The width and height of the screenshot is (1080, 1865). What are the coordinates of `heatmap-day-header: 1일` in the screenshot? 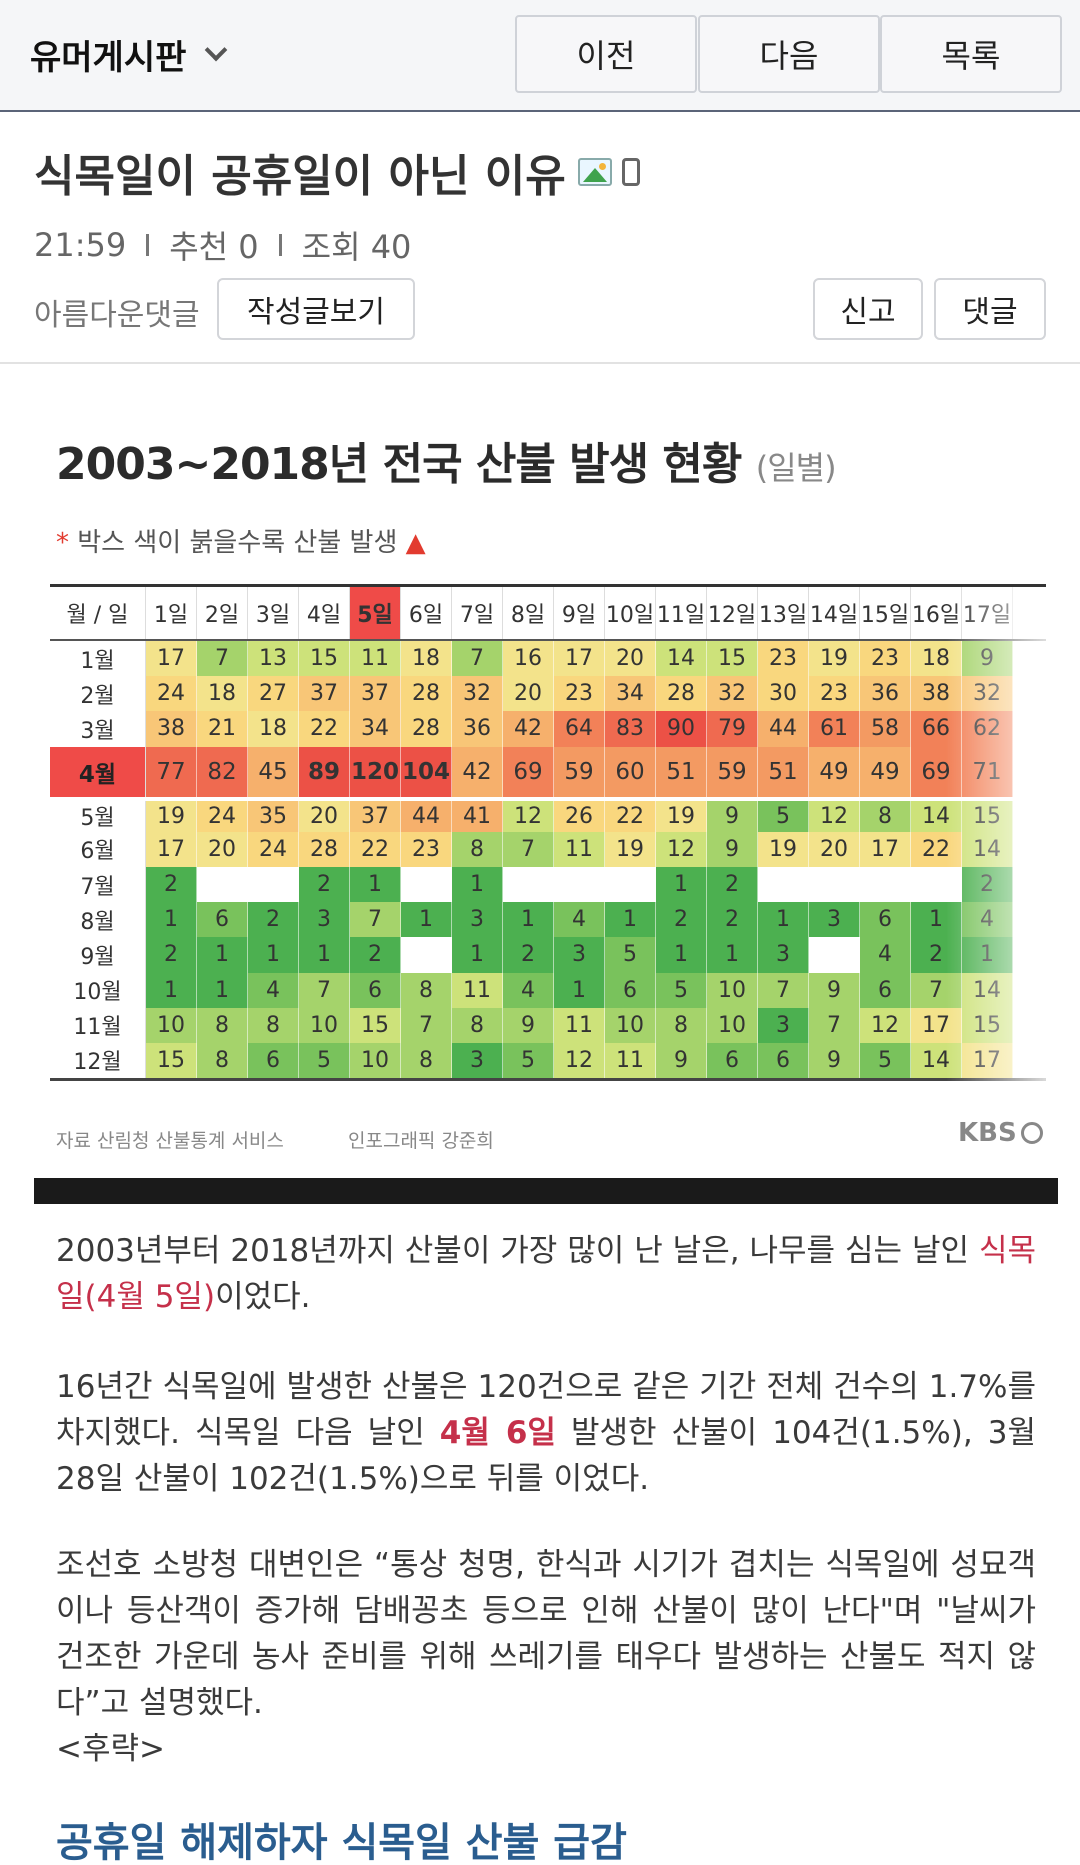 It's located at (171, 613).